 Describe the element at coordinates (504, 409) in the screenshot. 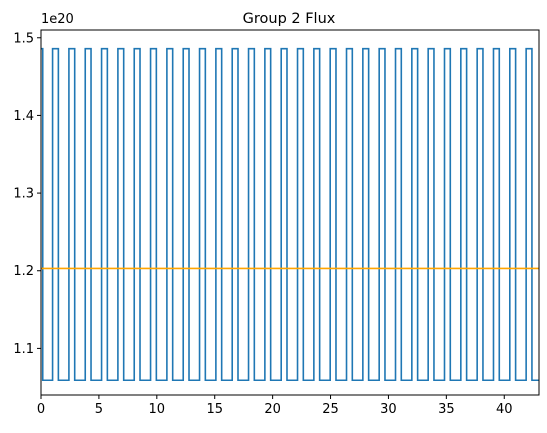

I see `x-tick-label: 40` at that location.